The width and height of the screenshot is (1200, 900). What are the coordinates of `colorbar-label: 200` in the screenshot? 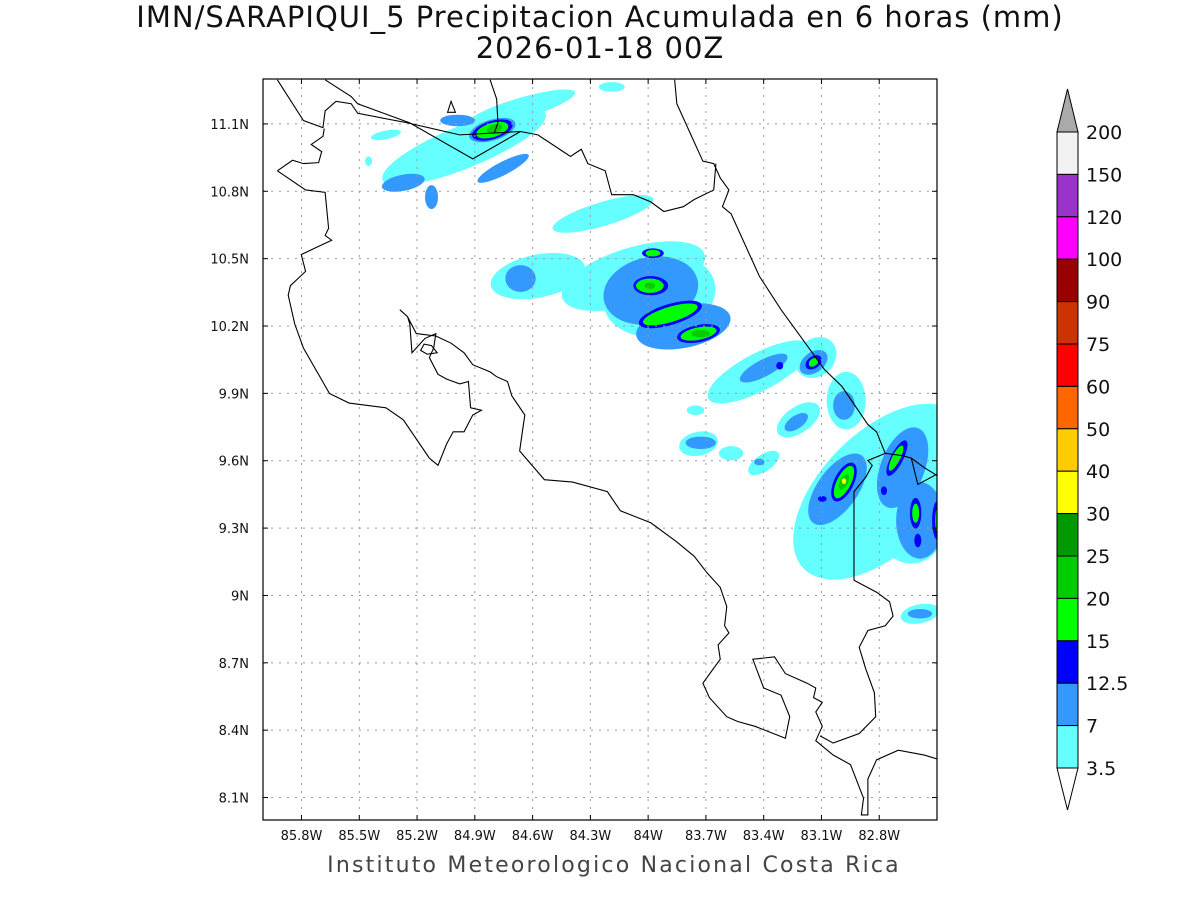 It's located at (1104, 133).